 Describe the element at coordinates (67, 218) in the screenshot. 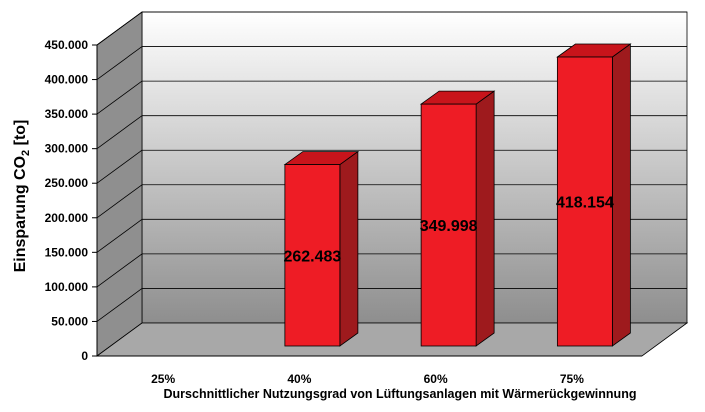

I see `y-tick-label: 200.000` at that location.